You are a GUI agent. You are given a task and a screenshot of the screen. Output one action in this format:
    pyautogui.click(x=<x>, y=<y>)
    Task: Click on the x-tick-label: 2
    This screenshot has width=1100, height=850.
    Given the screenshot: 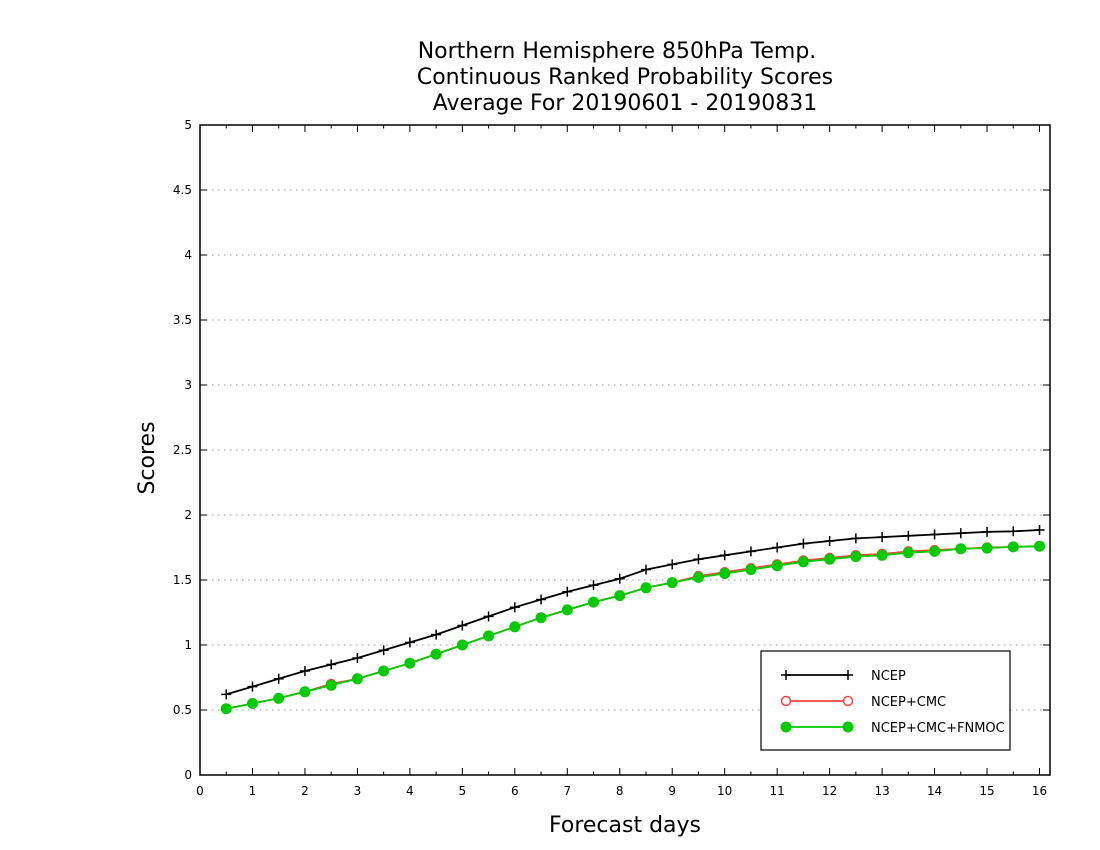 What is the action you would take?
    pyautogui.click(x=305, y=791)
    